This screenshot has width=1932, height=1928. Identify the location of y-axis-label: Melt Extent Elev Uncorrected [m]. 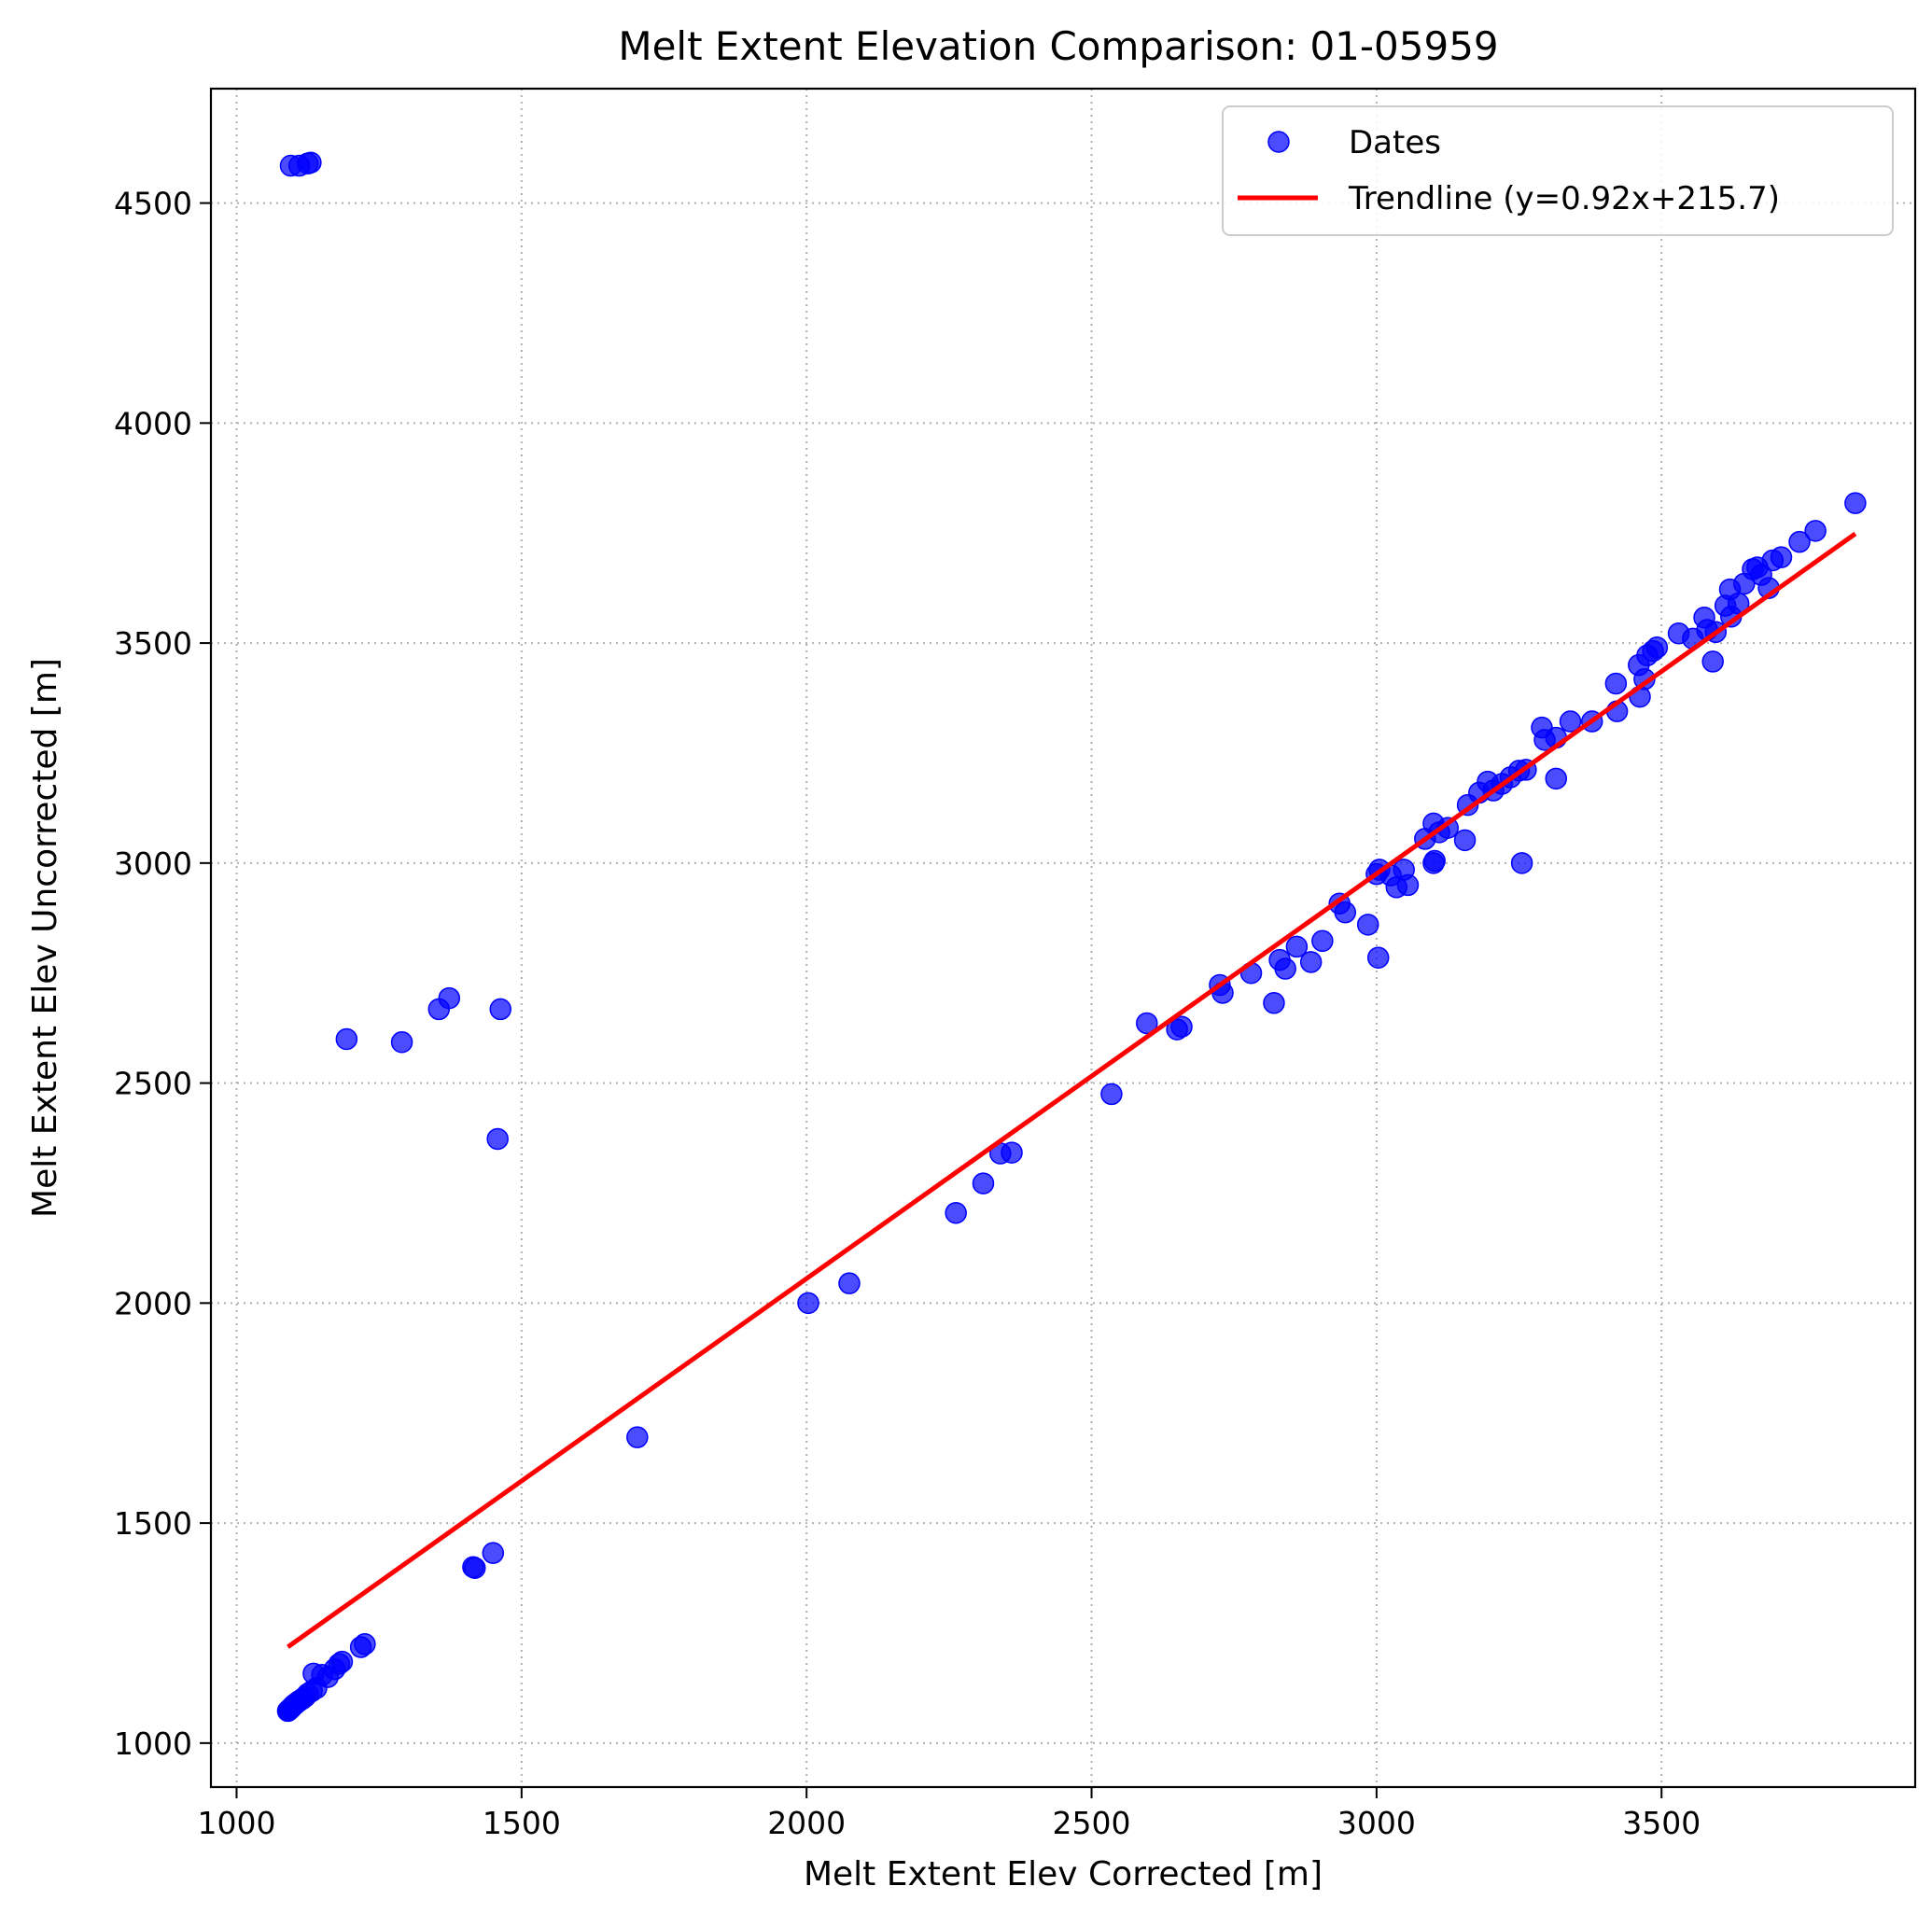
(45, 938).